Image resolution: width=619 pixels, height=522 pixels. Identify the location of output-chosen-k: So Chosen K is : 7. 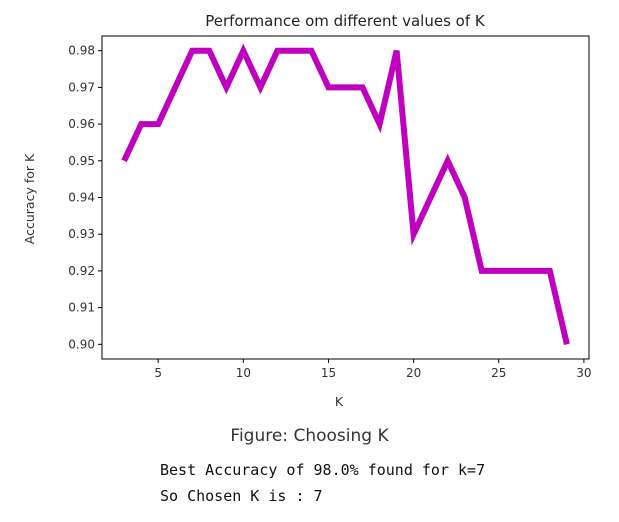
(241, 496).